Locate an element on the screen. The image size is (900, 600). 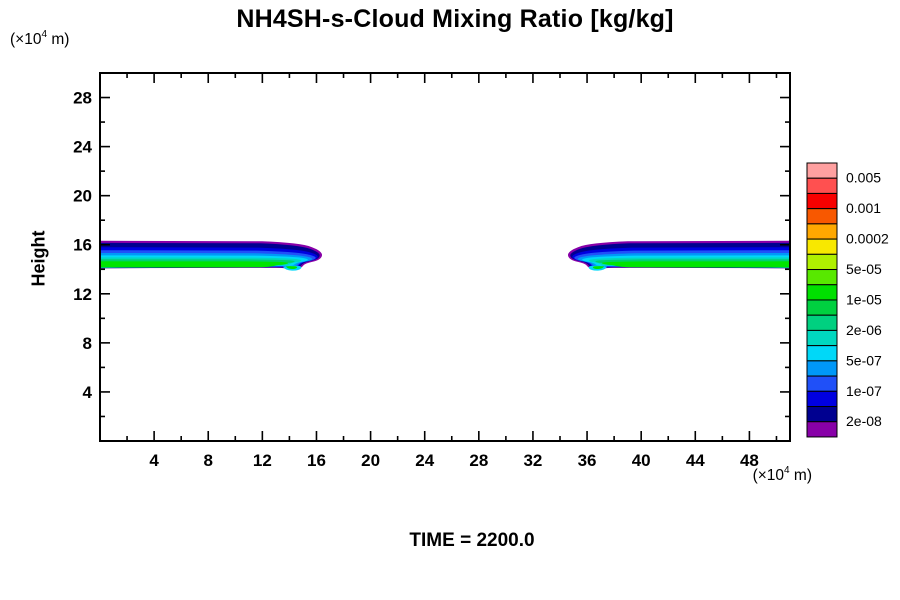
y-tick-label: 12 is located at coordinates (82, 294).